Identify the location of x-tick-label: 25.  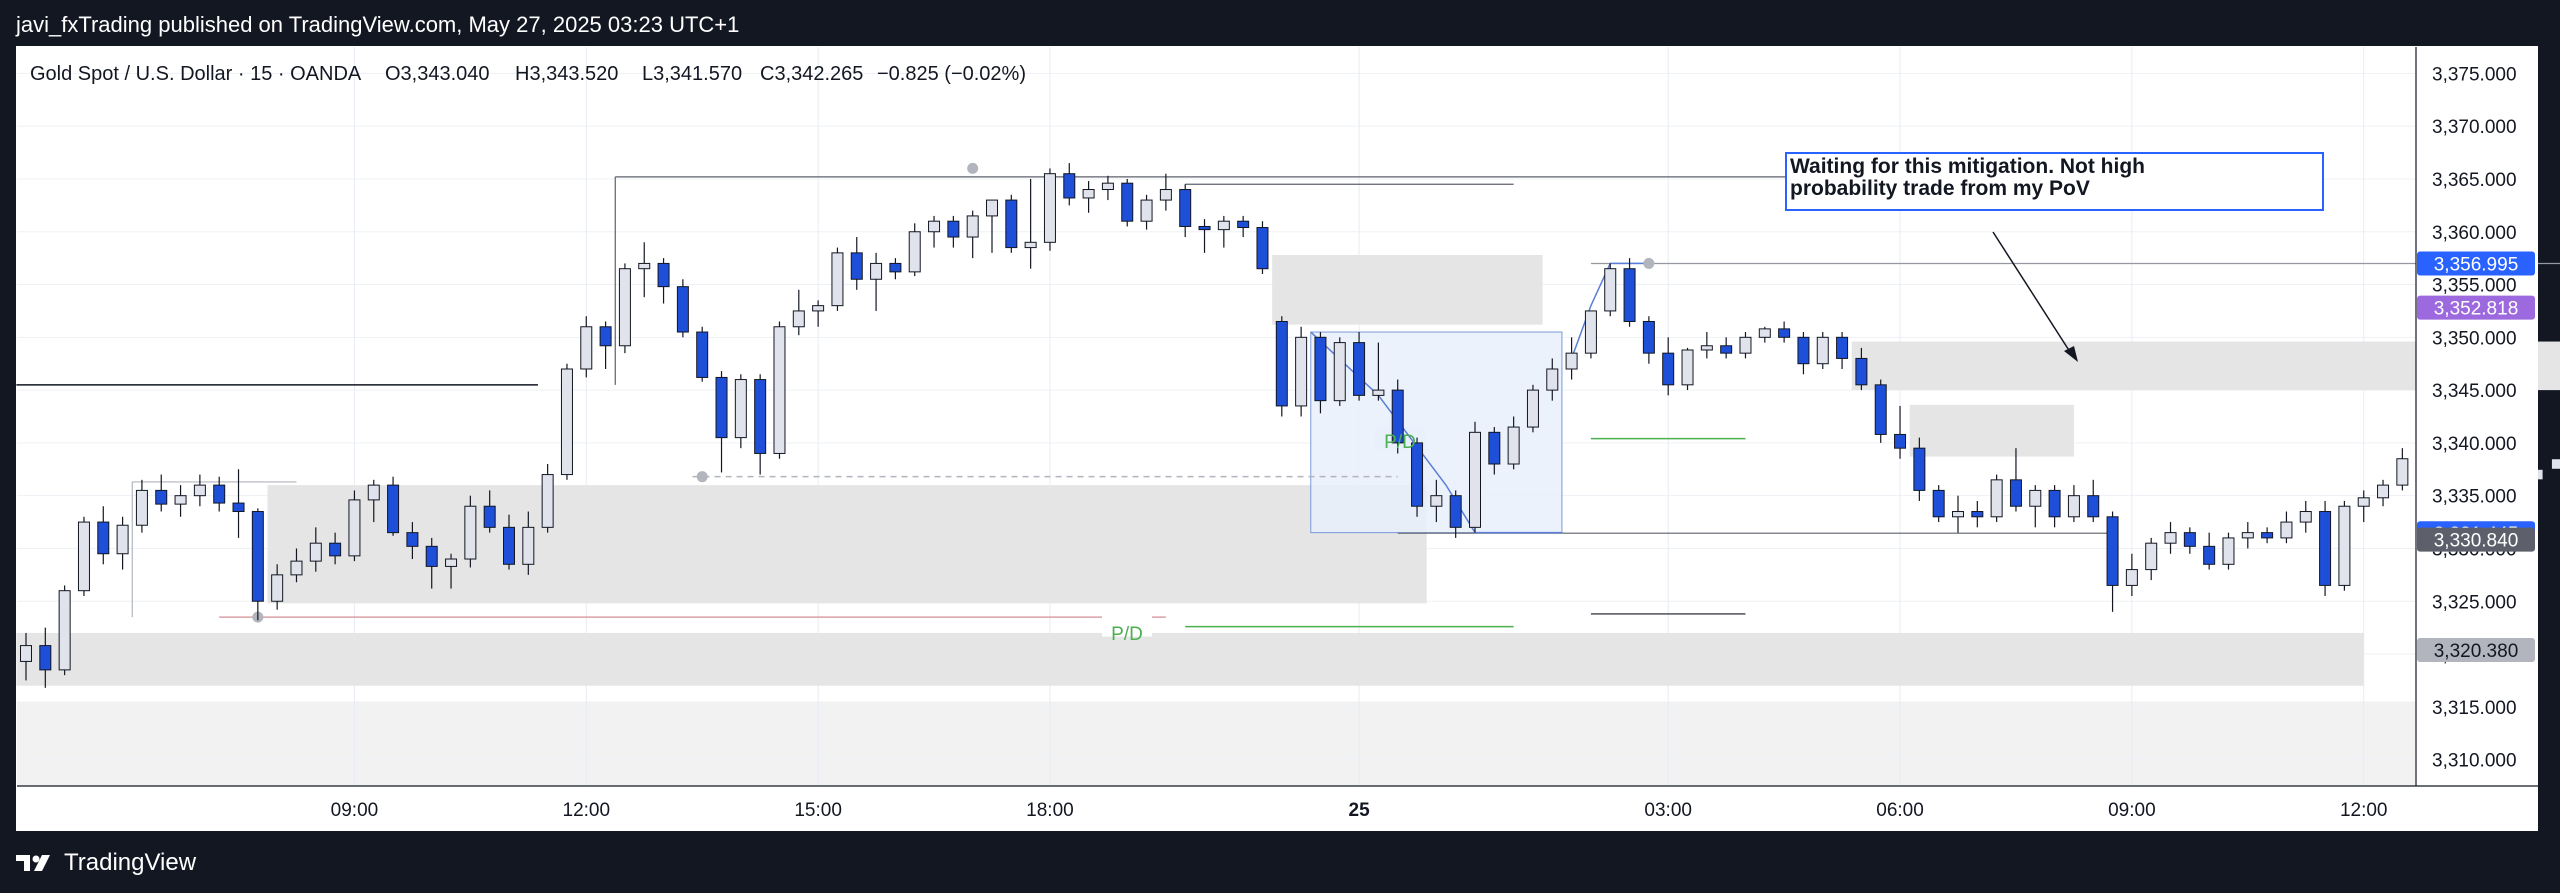
(1360, 810).